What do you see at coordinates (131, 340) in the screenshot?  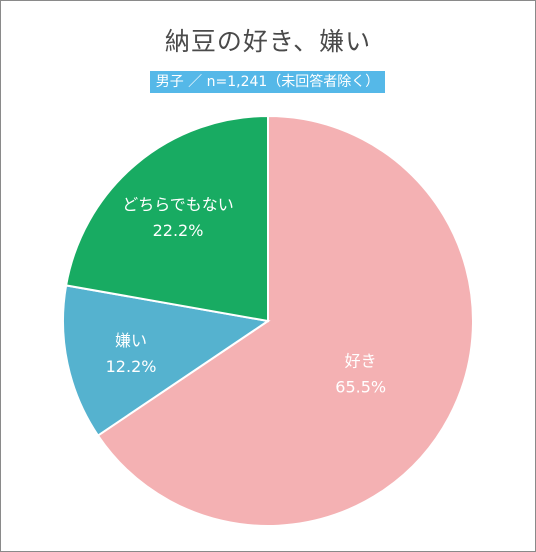 I see `slice-label: 嫌い` at bounding box center [131, 340].